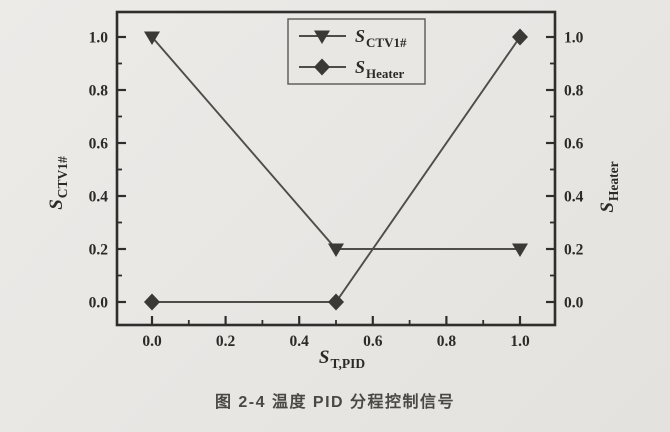  What do you see at coordinates (99, 303) in the screenshot?
I see `y-left-tick-label: 0.0` at bounding box center [99, 303].